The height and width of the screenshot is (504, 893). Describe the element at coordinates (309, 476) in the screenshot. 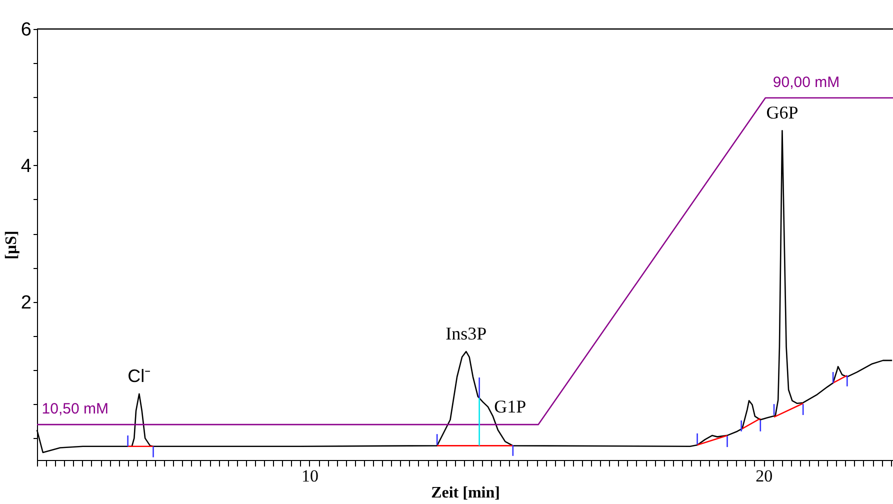

I see `x-tick-label: 10` at that location.